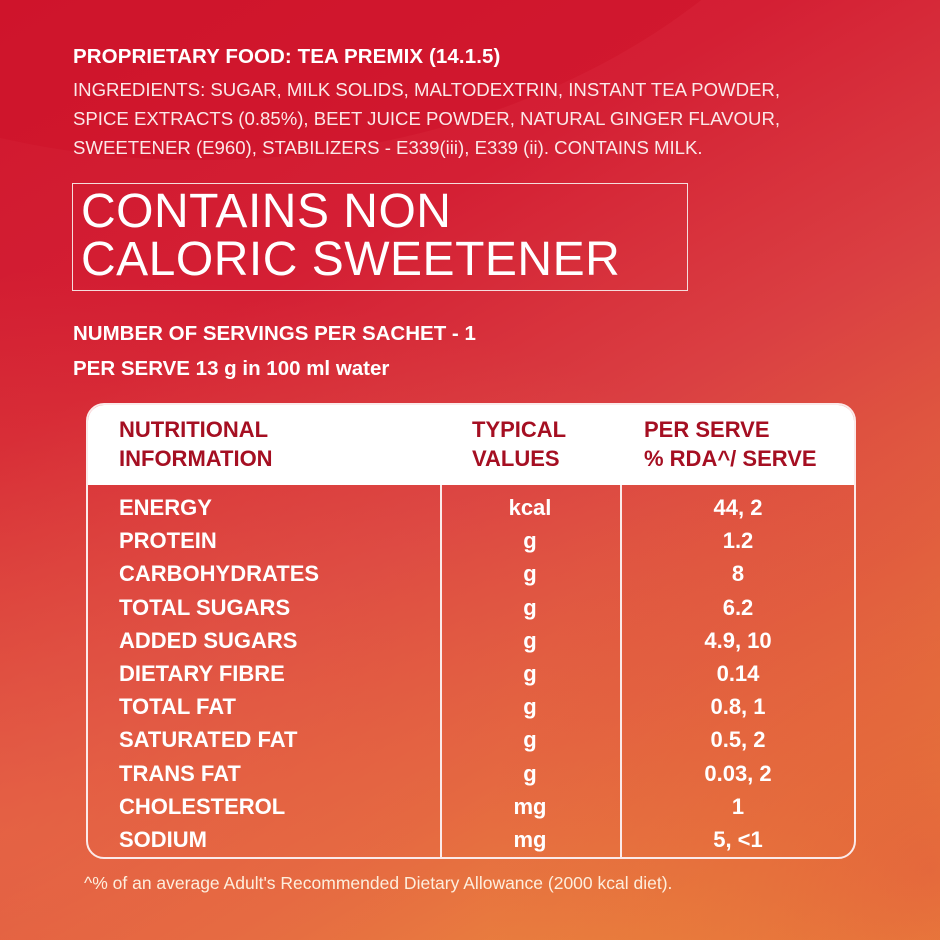 The height and width of the screenshot is (940, 940). Describe the element at coordinates (738, 773) in the screenshot. I see `nutrient-value: 0.03, 2` at that location.